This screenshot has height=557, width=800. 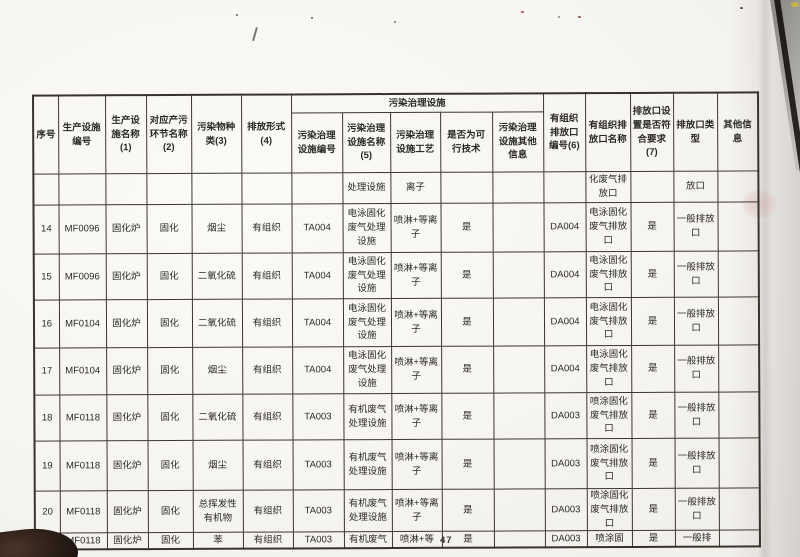 What do you see at coordinates (416, 540) in the screenshot?
I see `table-cell: 喷淋+等` at bounding box center [416, 540].